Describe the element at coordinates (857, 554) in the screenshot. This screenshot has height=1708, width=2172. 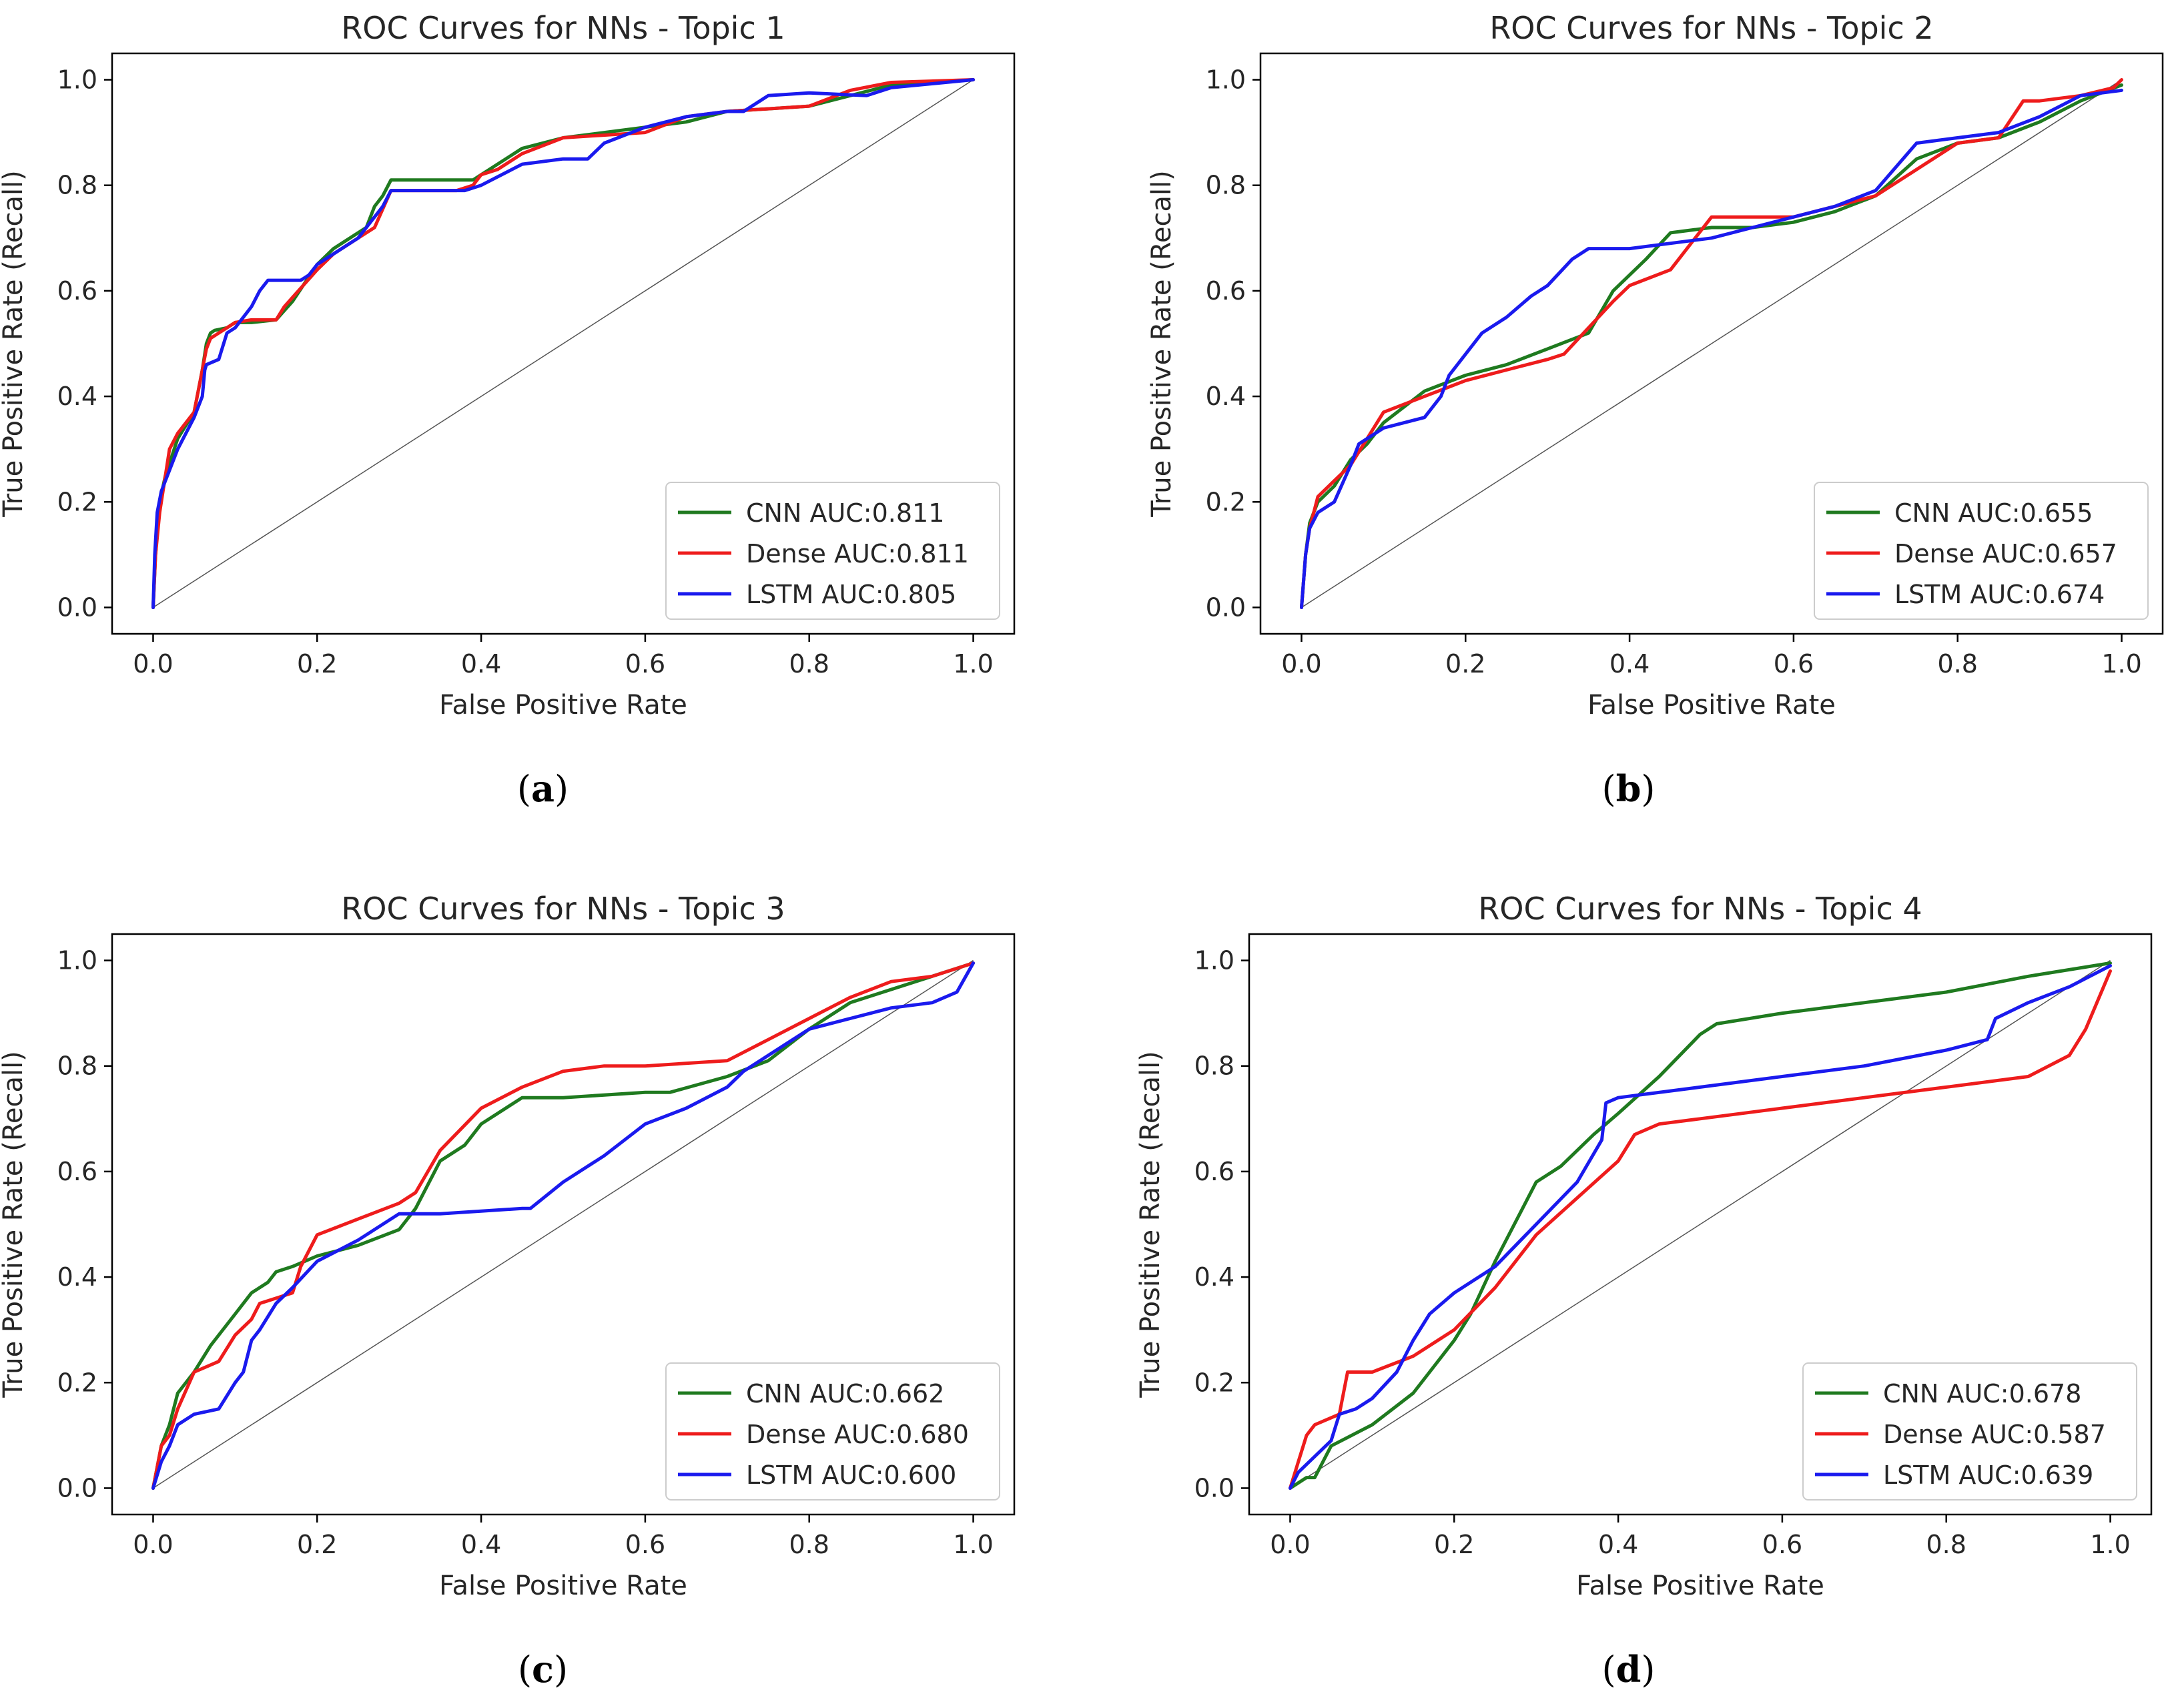
I see `legend-label-dense: Dense AUC:0.811` at that location.